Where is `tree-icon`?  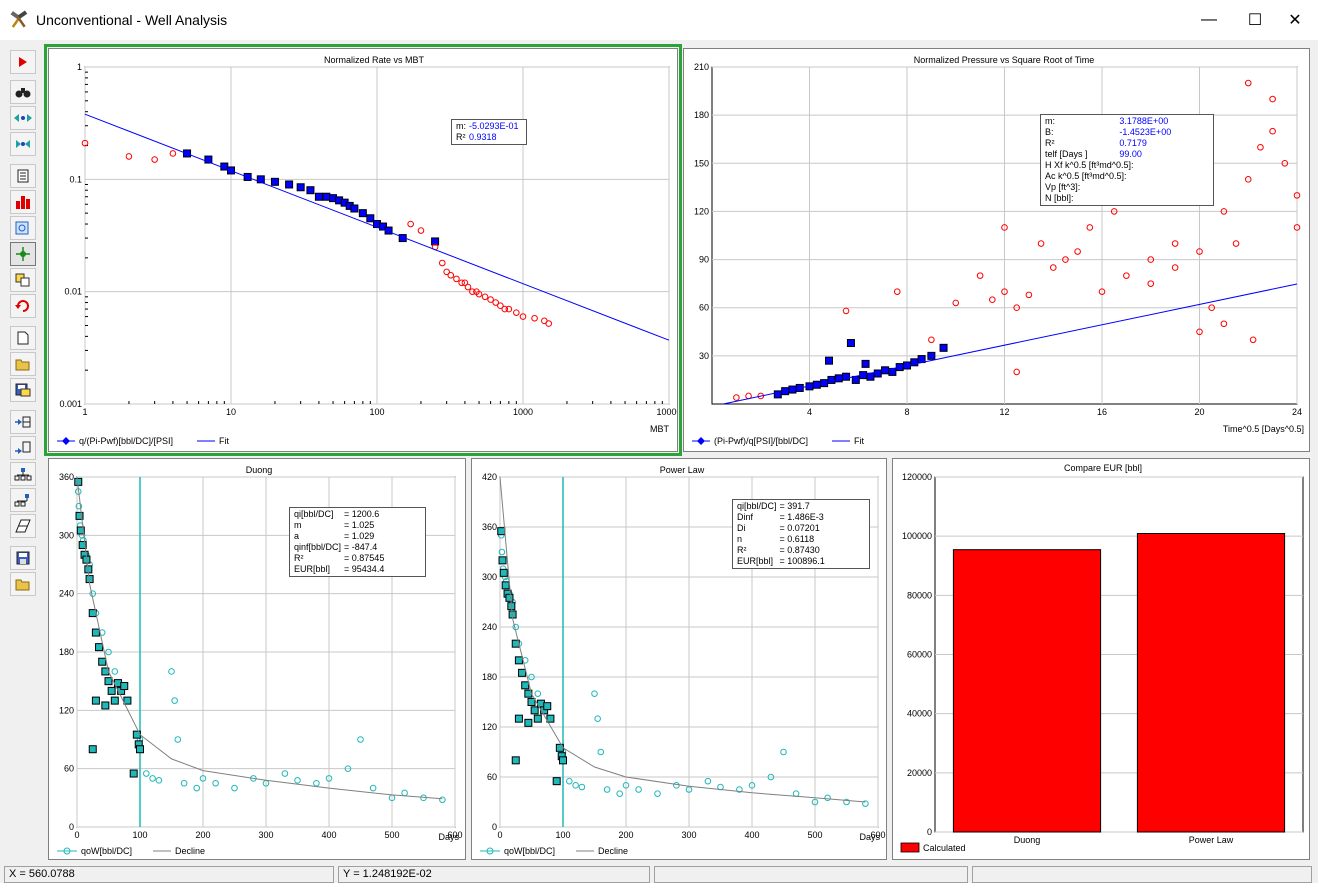
tree-icon is located at coordinates (23, 474).